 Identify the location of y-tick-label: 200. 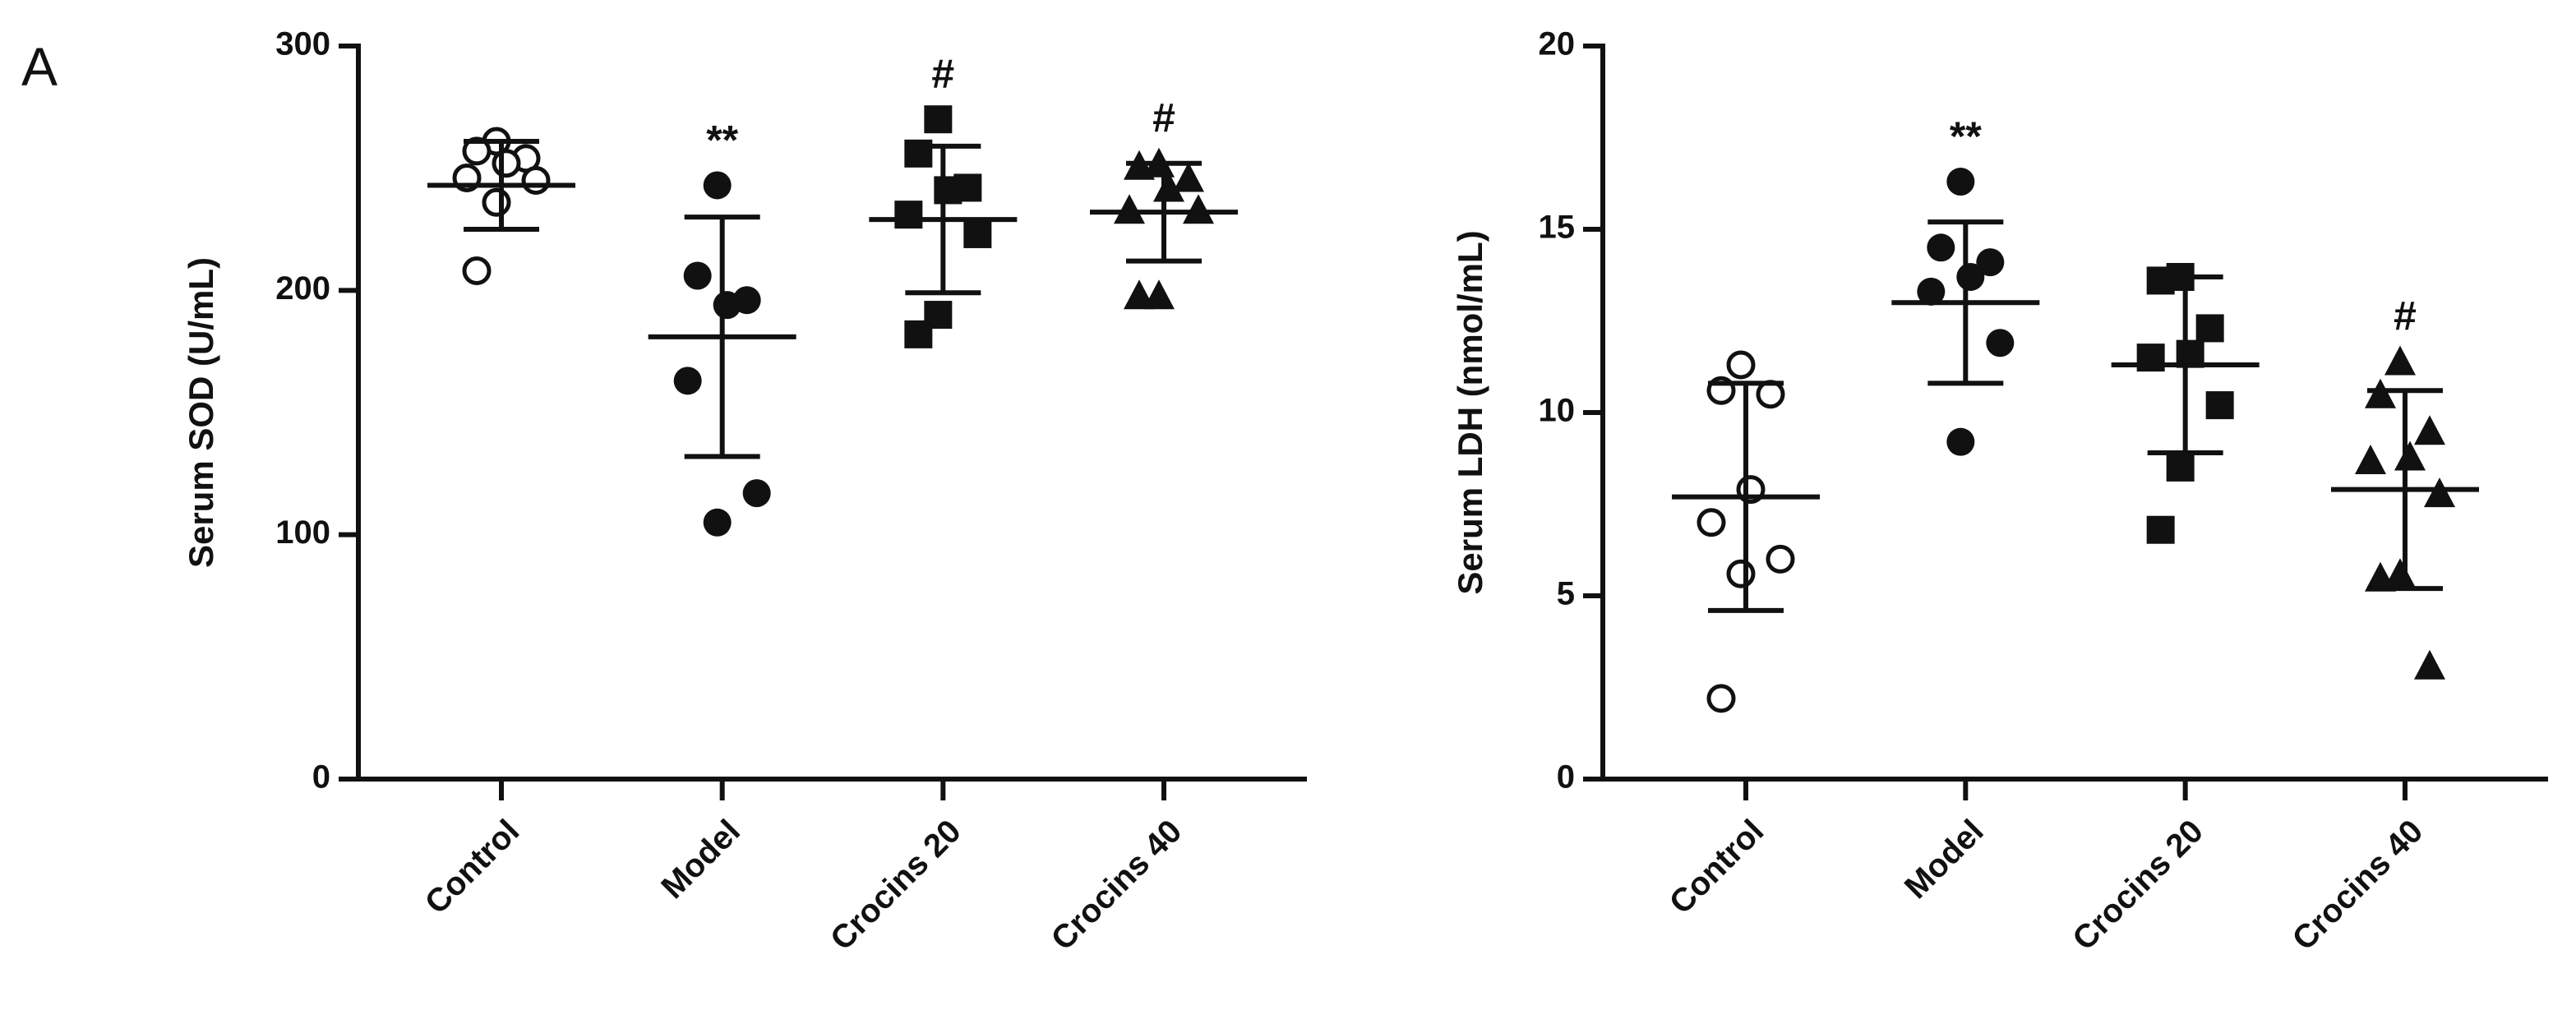
(303, 288).